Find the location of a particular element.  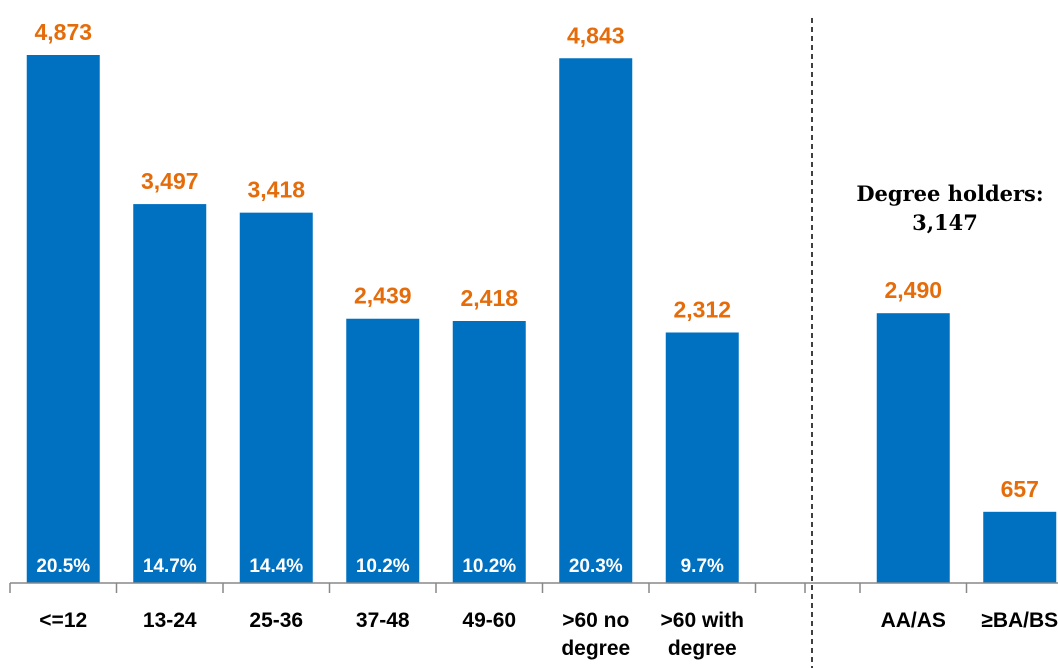

category-label-0-6: >60 with is located at coordinates (702, 620).